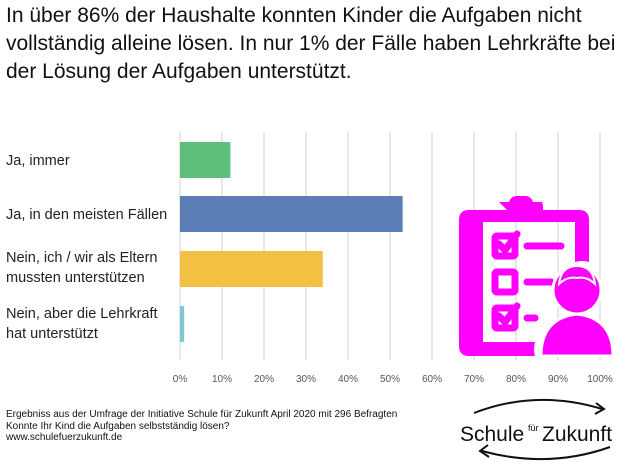  What do you see at coordinates (492, 434) in the screenshot?
I see `logo-word-schule: Schule` at bounding box center [492, 434].